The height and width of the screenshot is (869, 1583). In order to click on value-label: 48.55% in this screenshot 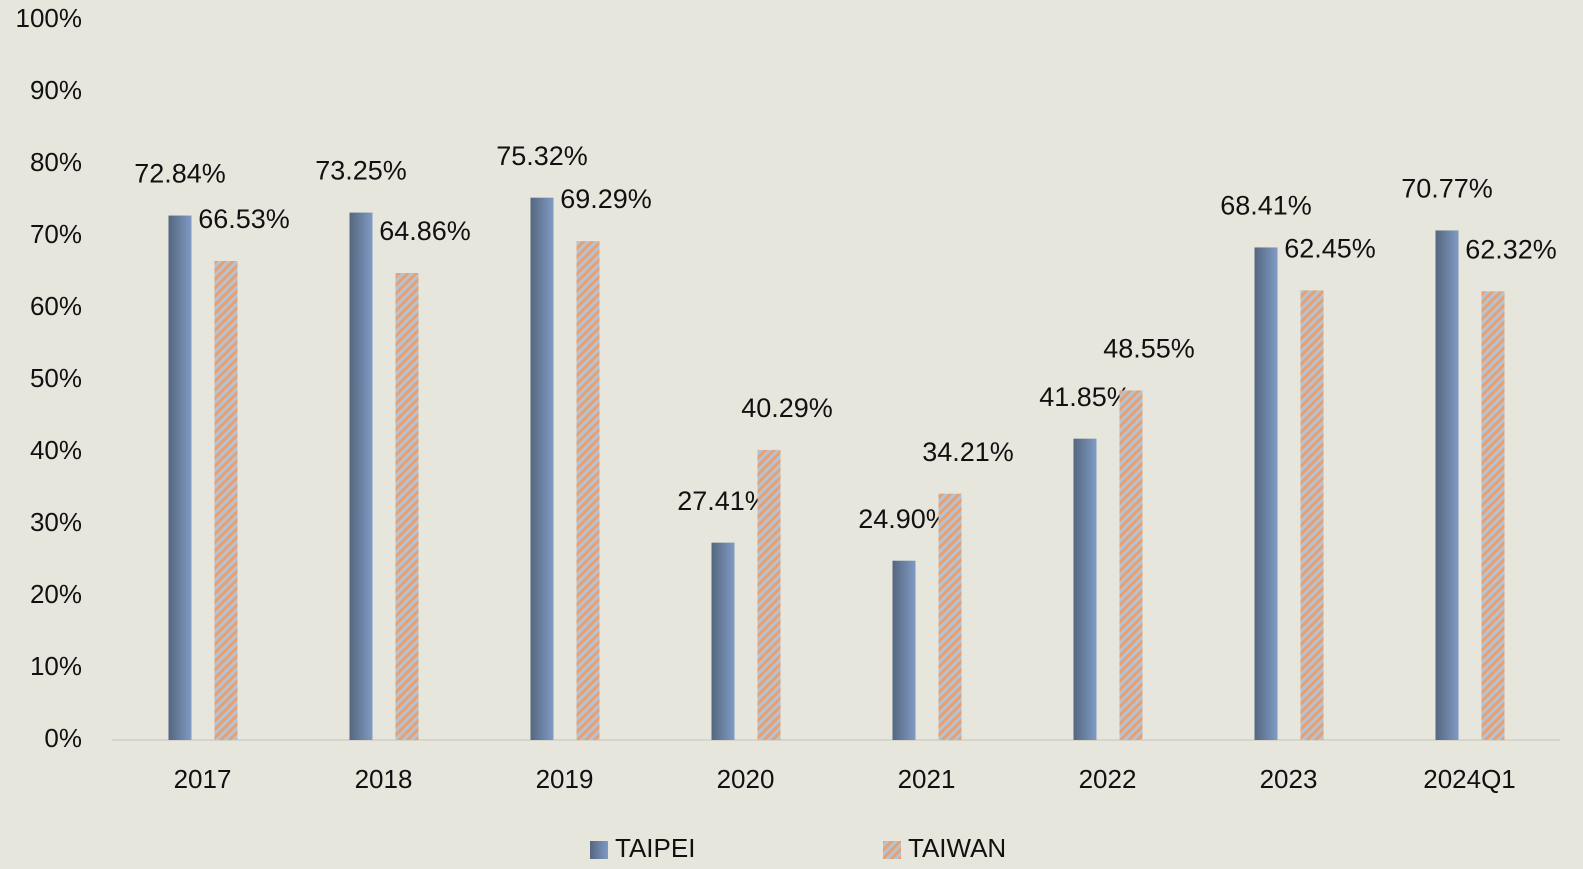, I will do `click(1149, 349)`.